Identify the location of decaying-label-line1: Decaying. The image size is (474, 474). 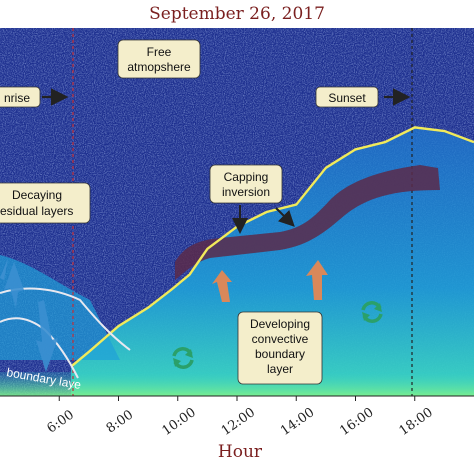
(37, 195).